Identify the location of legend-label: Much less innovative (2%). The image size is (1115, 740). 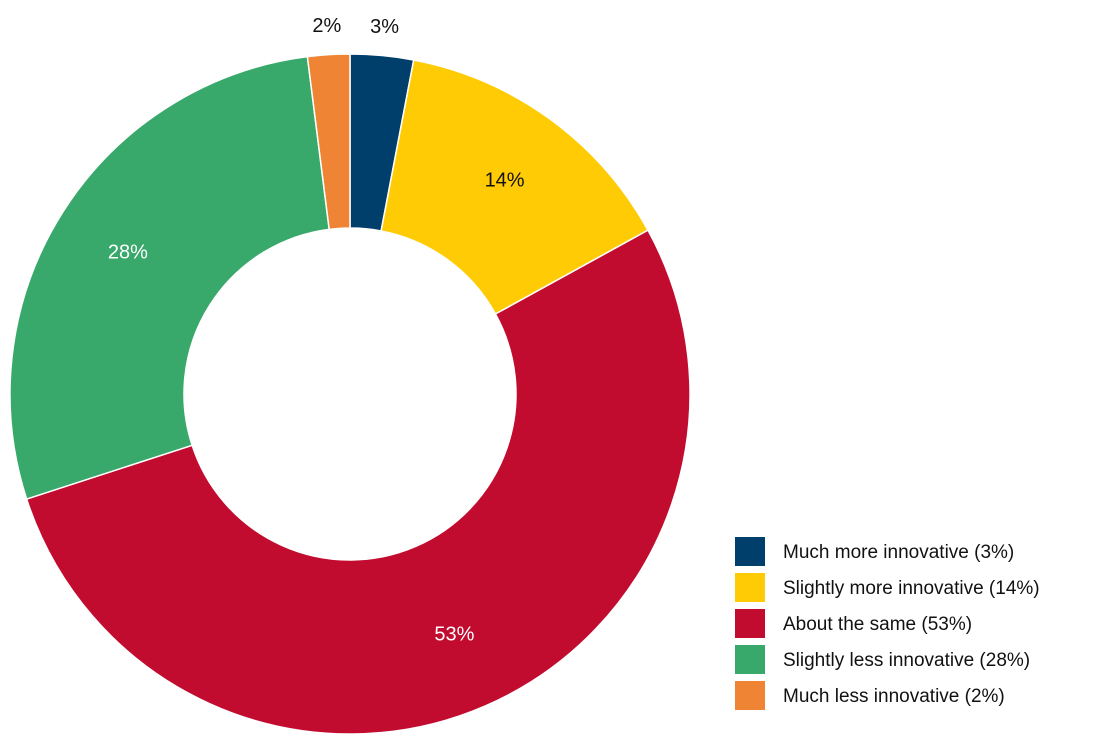
(894, 696).